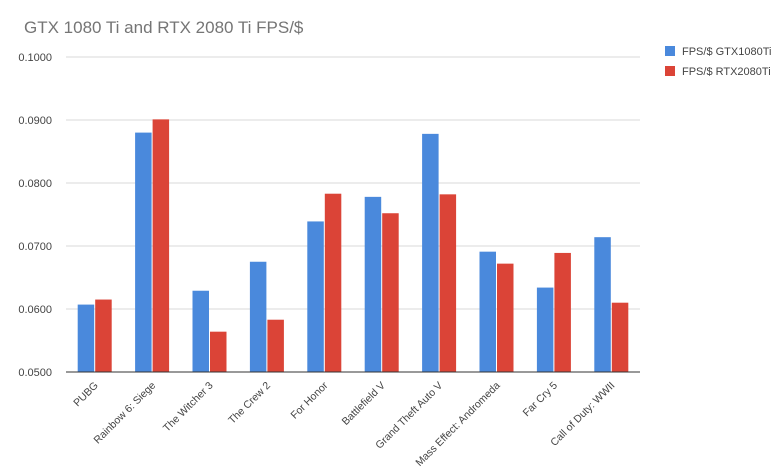 This screenshot has height=473, width=780. What do you see at coordinates (726, 72) in the screenshot?
I see `legend-label: FPS/$ RTX2080Ti` at bounding box center [726, 72].